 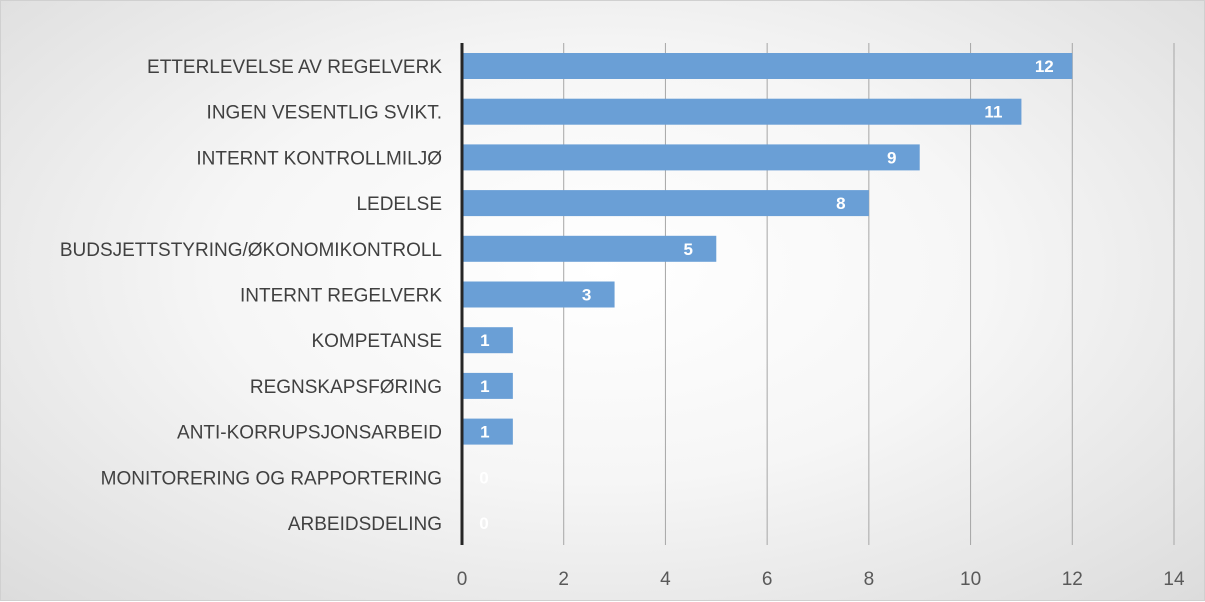 What do you see at coordinates (563, 579) in the screenshot?
I see `x-tick-label: 2` at bounding box center [563, 579].